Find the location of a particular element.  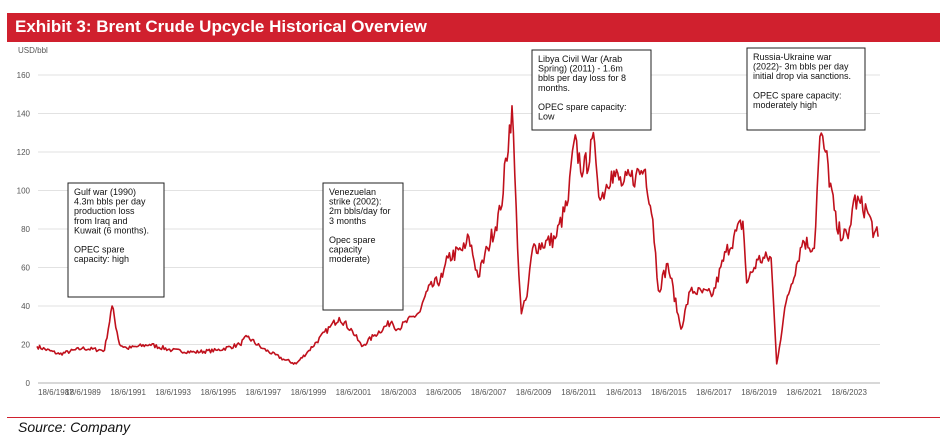

annotation-line: 4.3m bbls per day is located at coordinates (110, 202).